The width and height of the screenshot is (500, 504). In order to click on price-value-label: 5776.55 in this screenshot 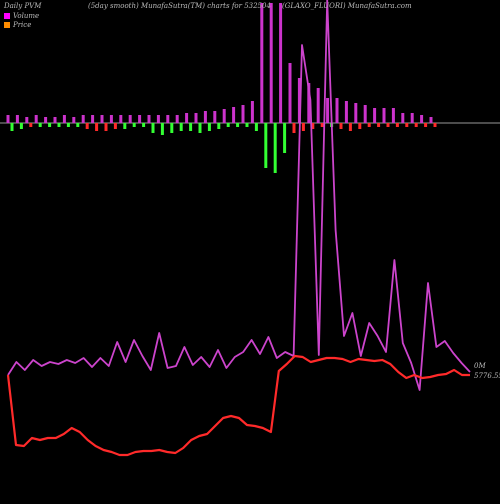, I will do `click(487, 376)`.